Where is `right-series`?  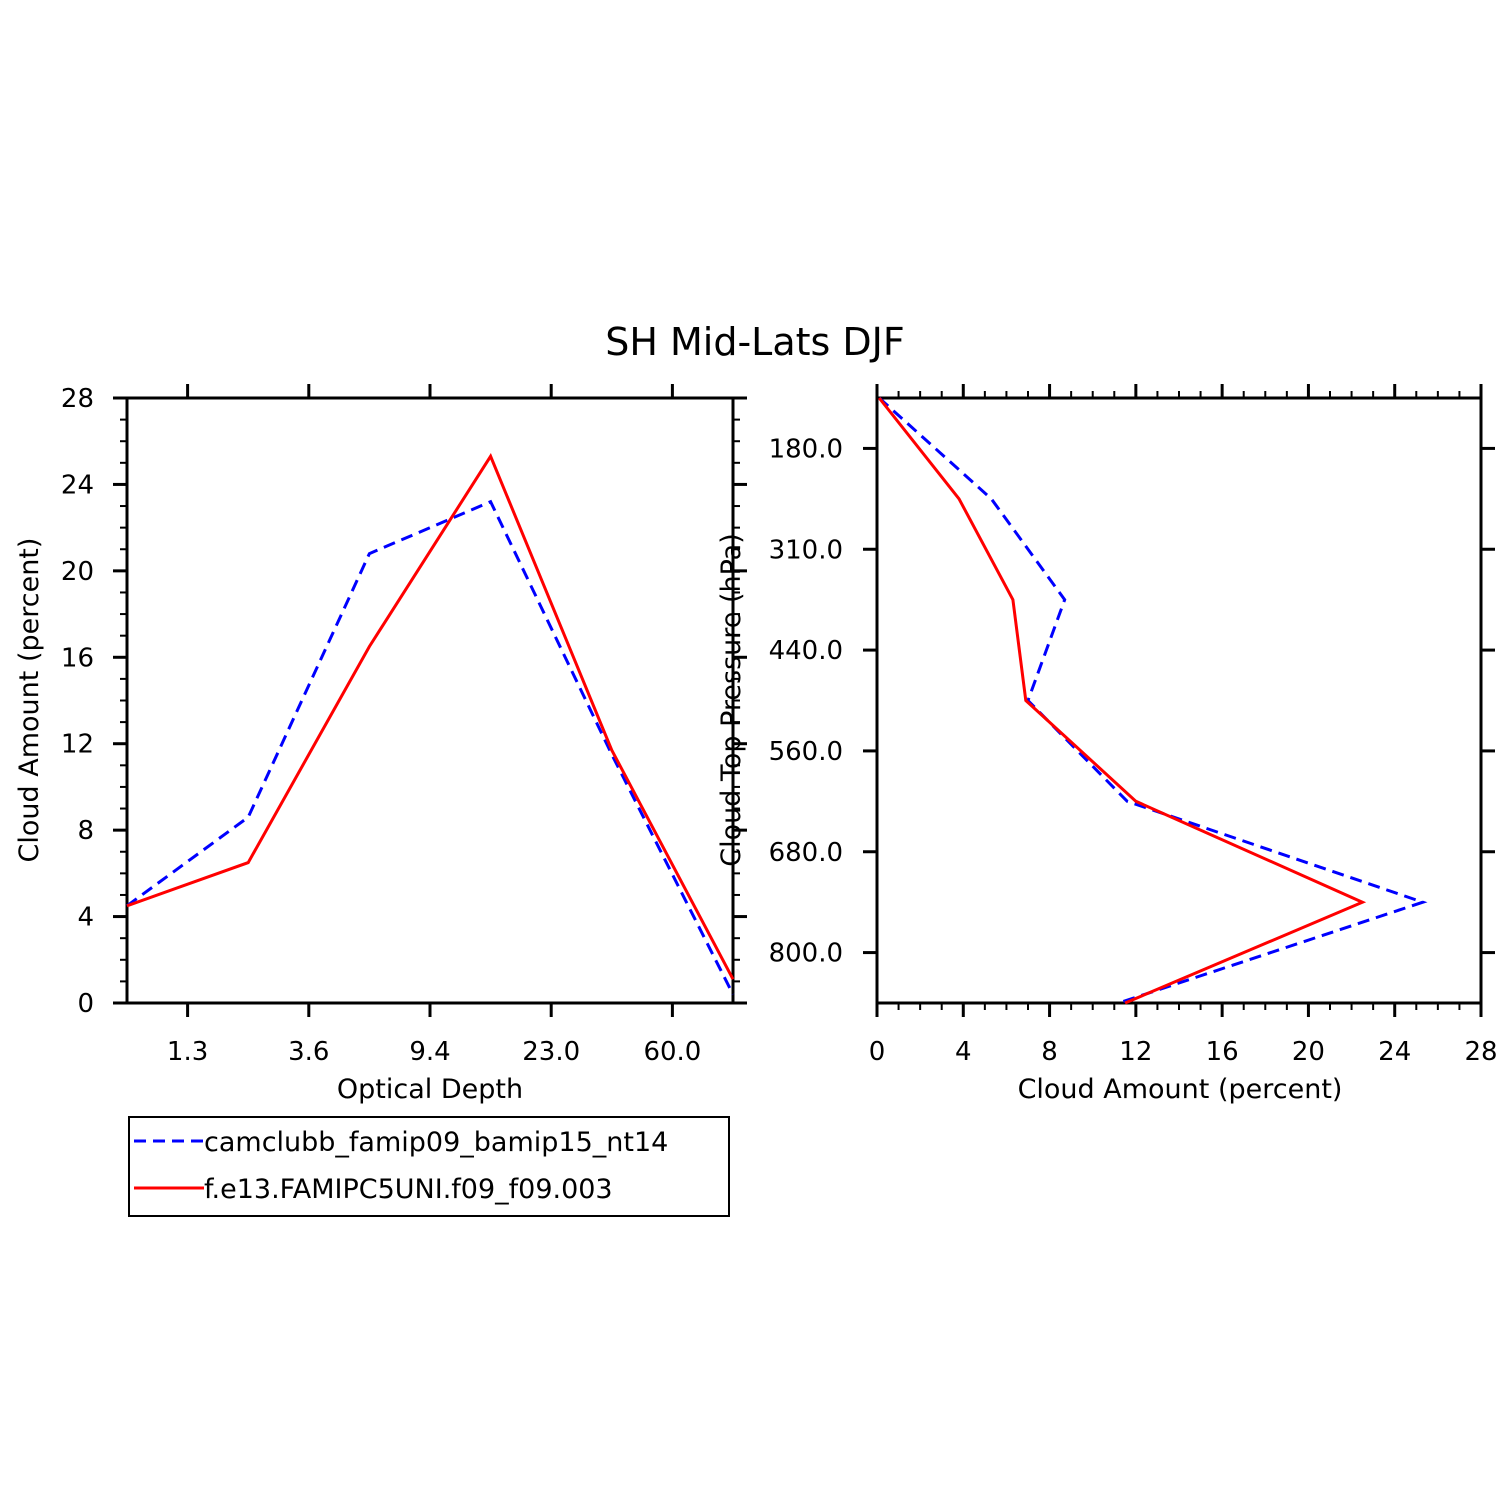
right-series is located at coordinates (1153, 700).